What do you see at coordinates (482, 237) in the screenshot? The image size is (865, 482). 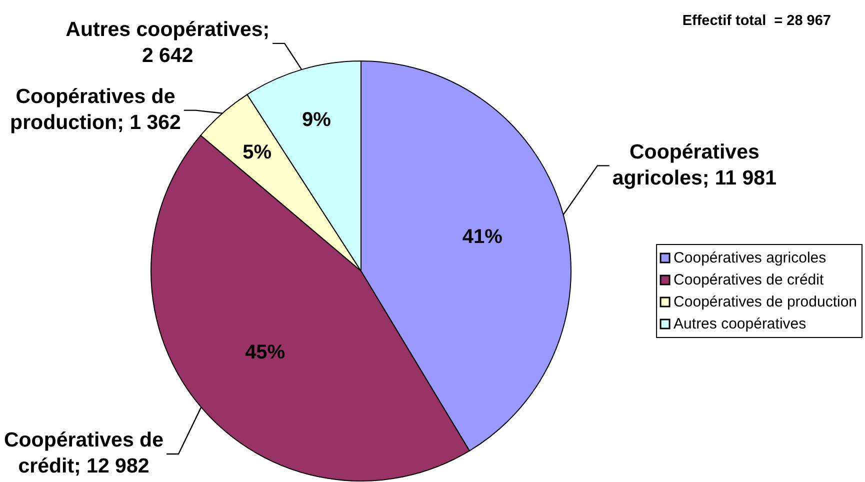 I see `text: 41%` at bounding box center [482, 237].